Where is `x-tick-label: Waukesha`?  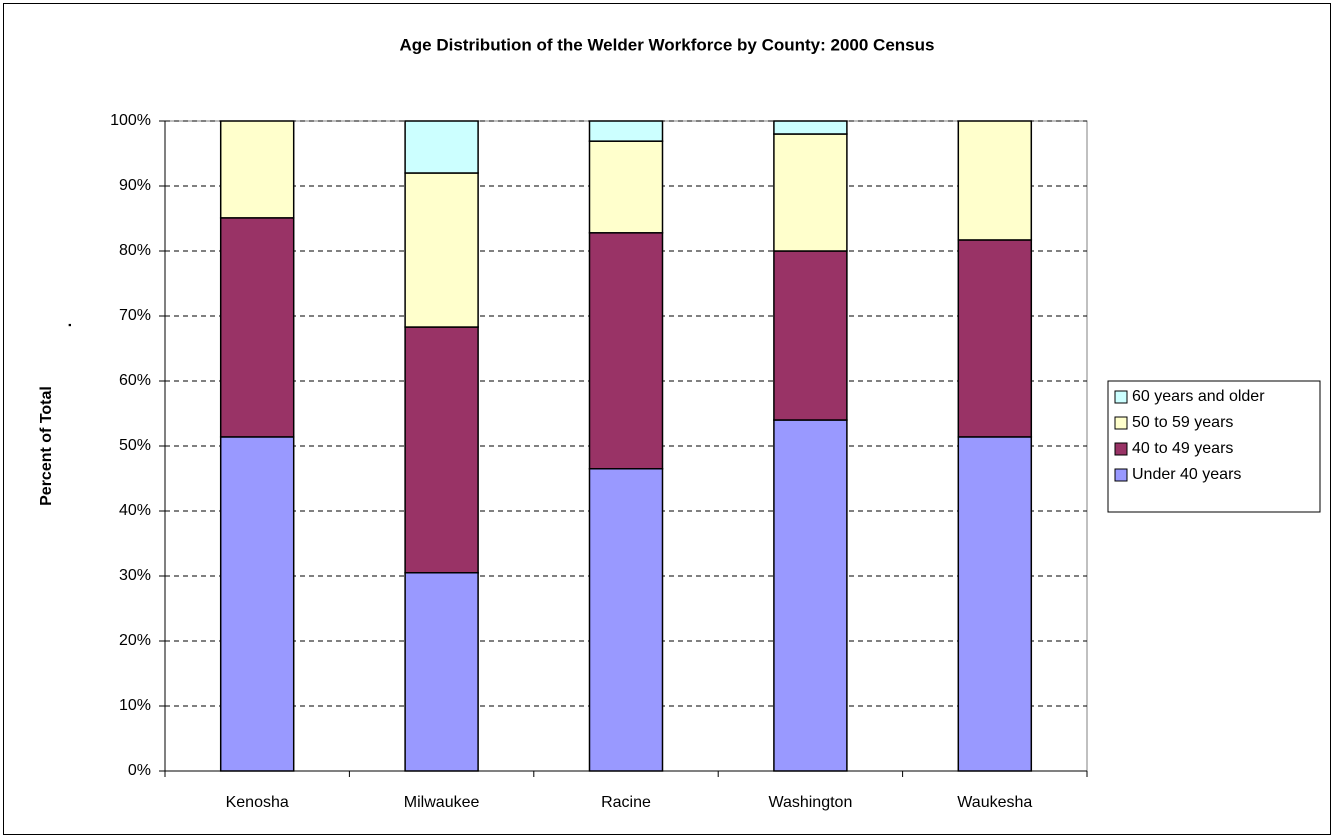
x-tick-label: Waukesha is located at coordinates (994, 802).